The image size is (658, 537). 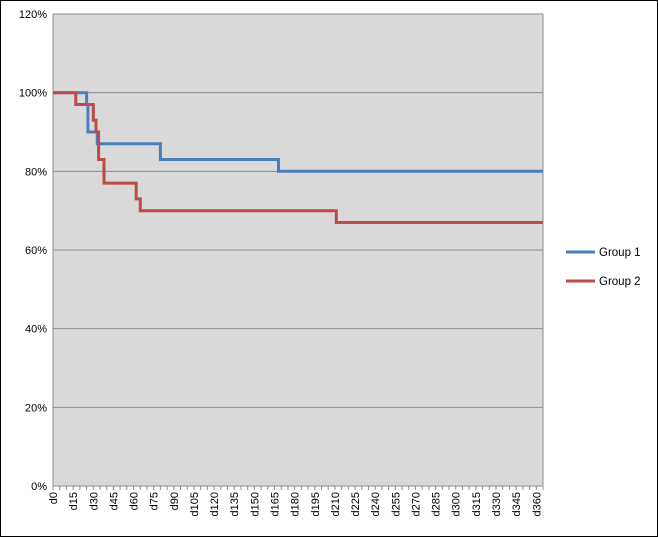 I want to click on y-axis-tick-labels: 0% 20% 40% 60% 80% 100% 120%, so click(x=33, y=251).